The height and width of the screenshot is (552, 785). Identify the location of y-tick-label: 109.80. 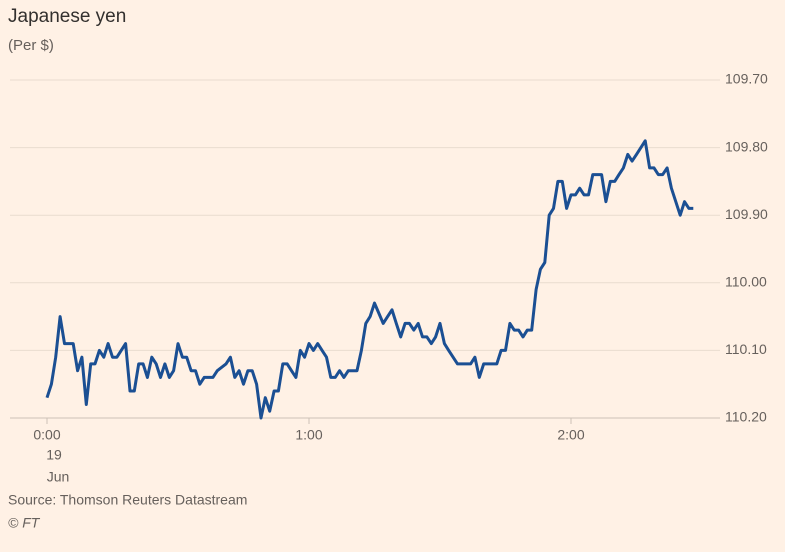
(746, 146).